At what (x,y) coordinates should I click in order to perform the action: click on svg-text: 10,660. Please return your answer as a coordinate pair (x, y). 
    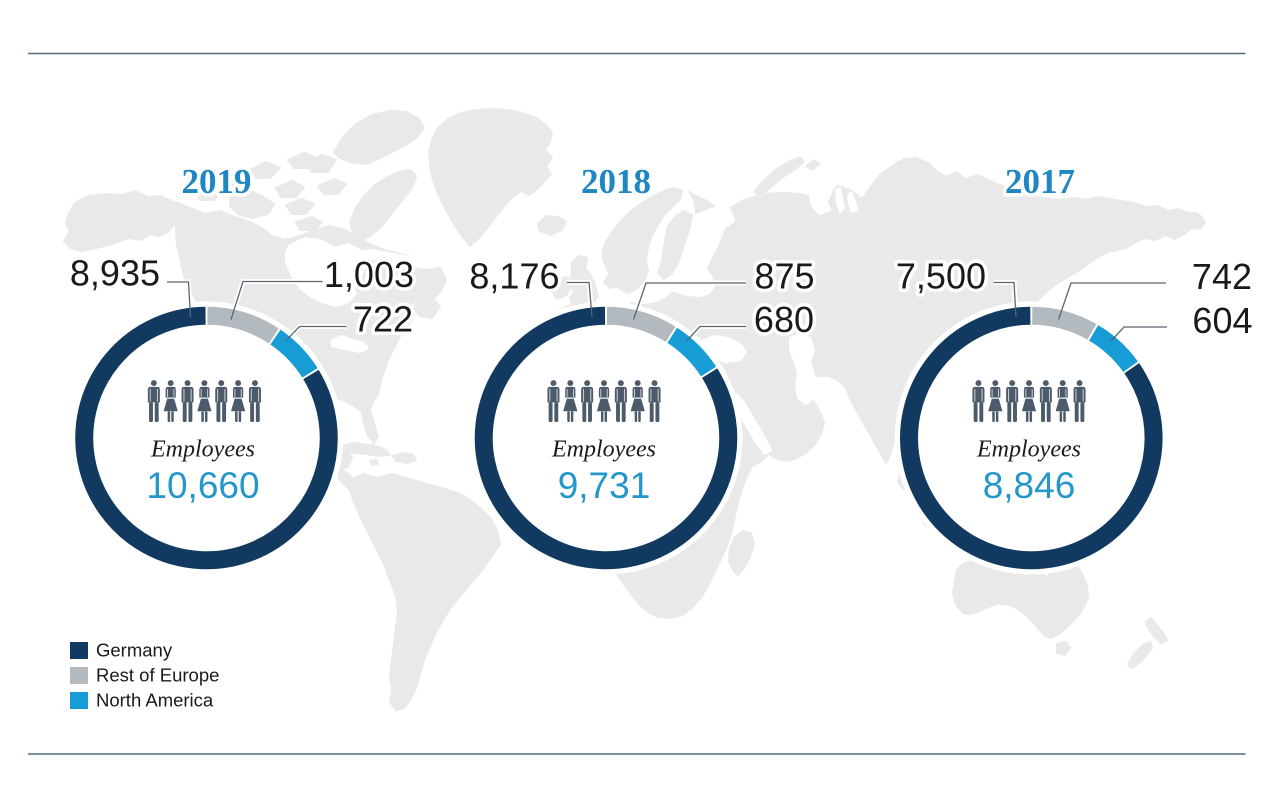
    Looking at the image, I should click on (202, 485).